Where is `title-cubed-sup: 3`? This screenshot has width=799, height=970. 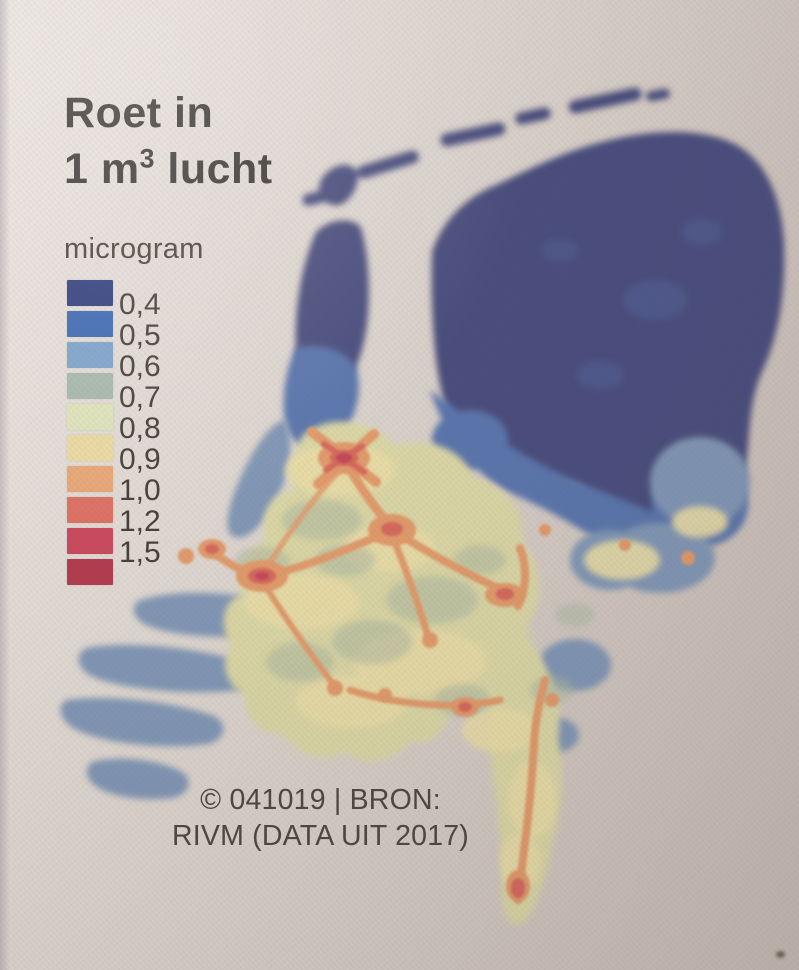 title-cubed-sup: 3 is located at coordinates (147, 158).